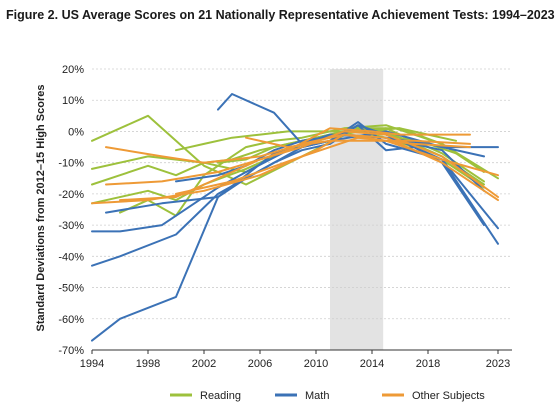  Describe the element at coordinates (498, 364) in the screenshot. I see `x-tick-label: 2023` at that location.